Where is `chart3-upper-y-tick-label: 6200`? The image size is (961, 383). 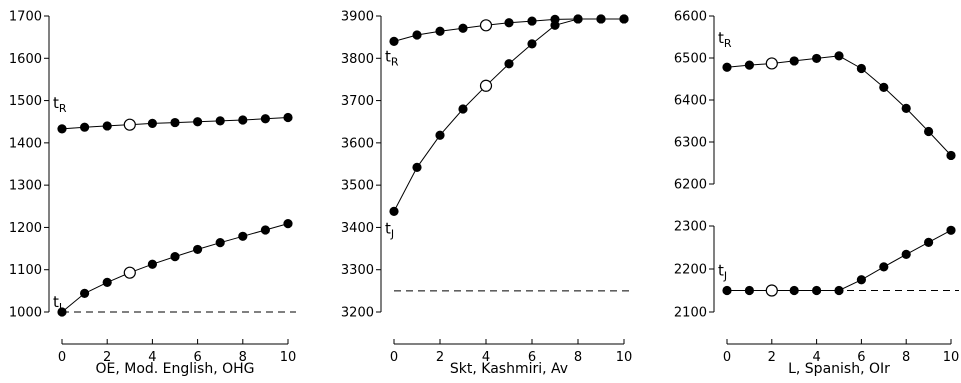 chart3-upper-y-tick-label: 6200 is located at coordinates (690, 185).